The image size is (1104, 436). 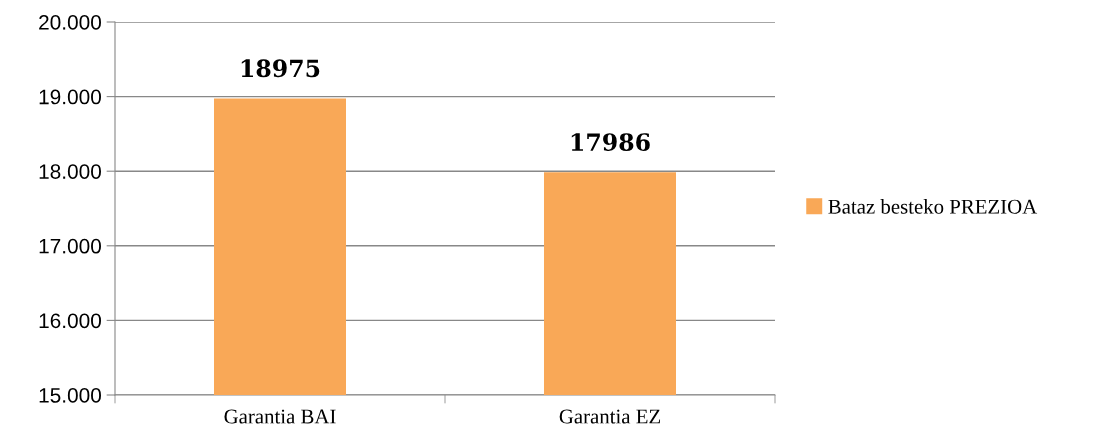 What do you see at coordinates (70, 321) in the screenshot?
I see `y-tick-label: 16.000` at bounding box center [70, 321].